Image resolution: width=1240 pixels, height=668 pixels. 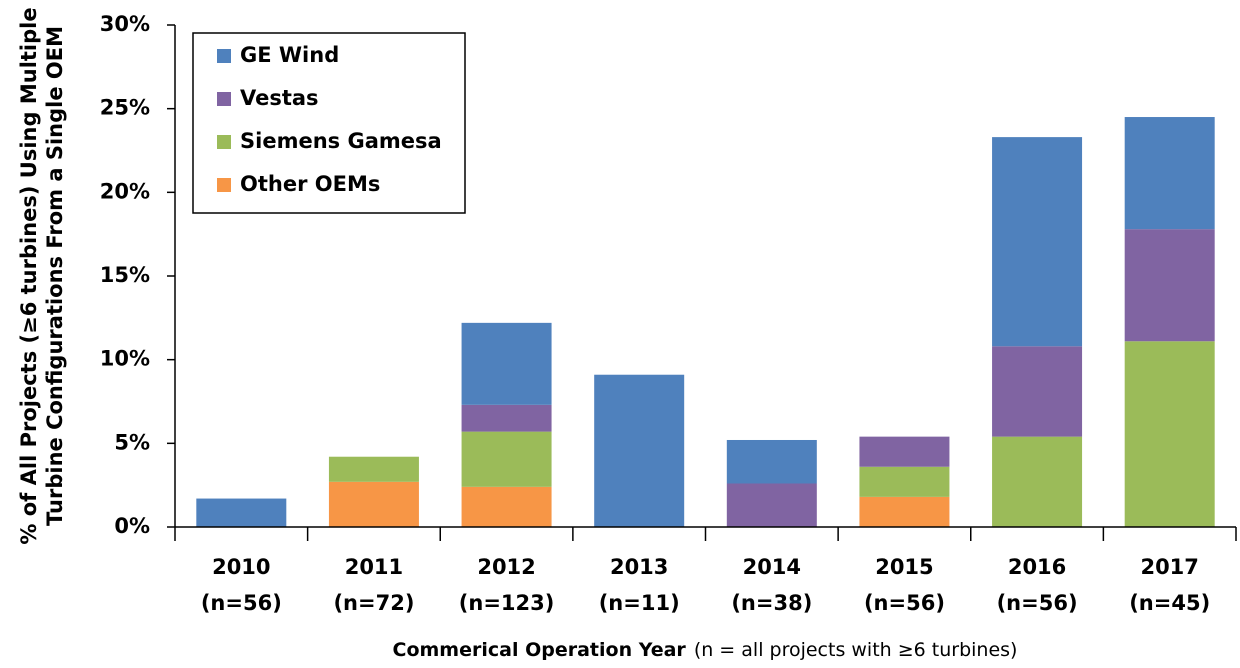 I want to click on x-tick-label: 2015, so click(x=904, y=567).